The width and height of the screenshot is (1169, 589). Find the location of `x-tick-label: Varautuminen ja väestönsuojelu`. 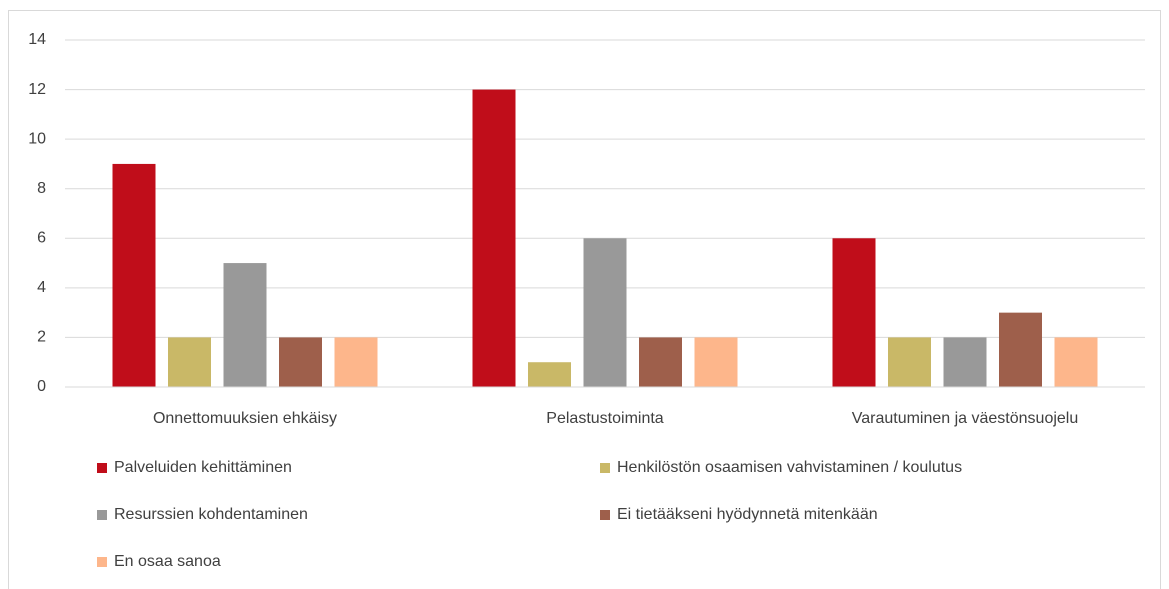

x-tick-label: Varautuminen ja väestönsuojelu is located at coordinates (965, 418).